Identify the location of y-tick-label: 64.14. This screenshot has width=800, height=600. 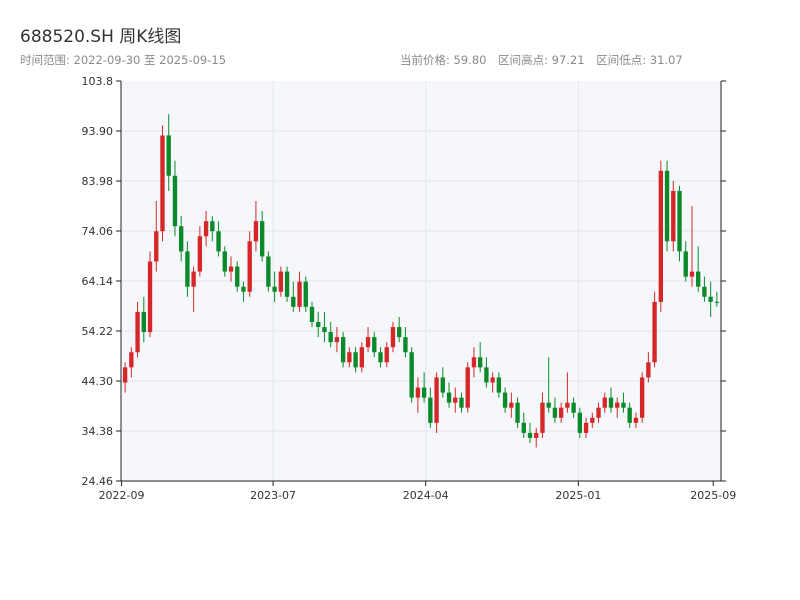
(98, 281).